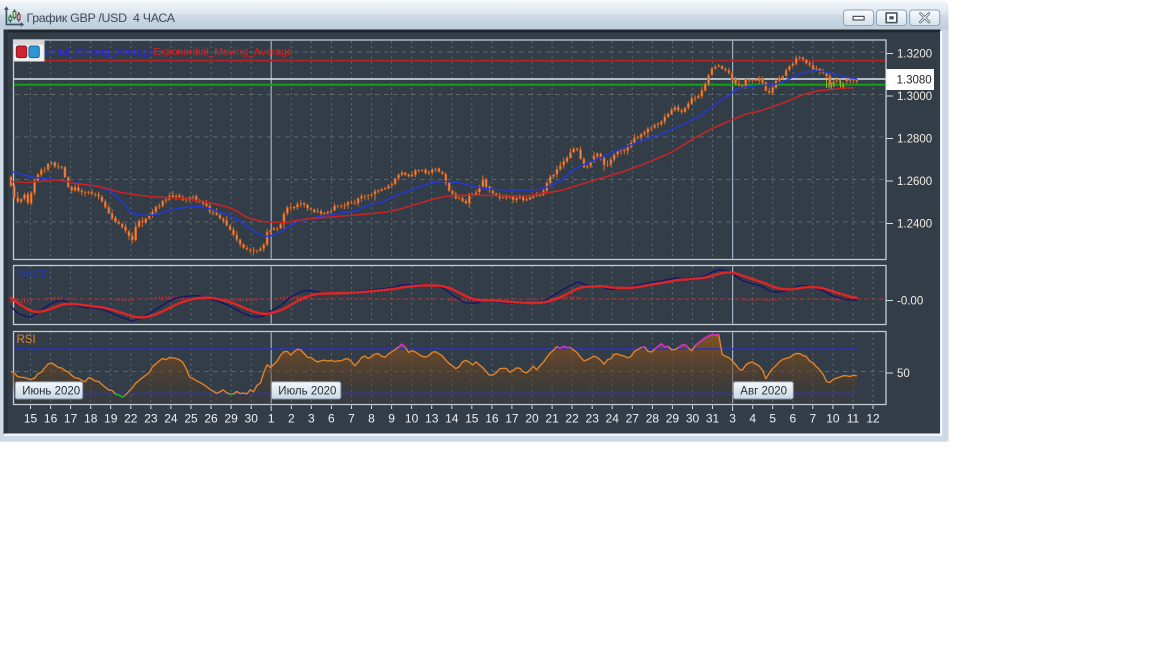 Image resolution: width=1152 pixels, height=648 pixels. I want to click on svg-text: 1.3200, so click(914, 55).